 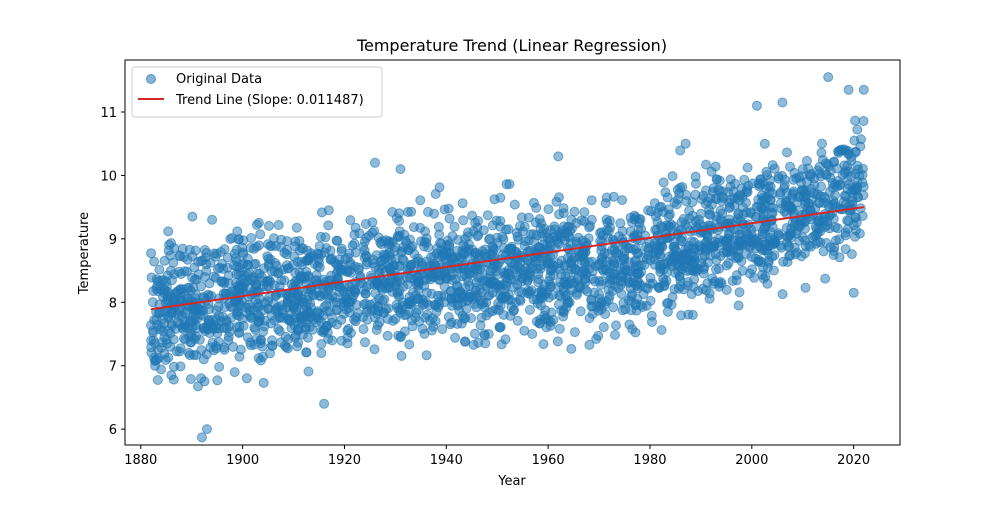 I want to click on legend-marker-scatter, so click(x=151, y=79).